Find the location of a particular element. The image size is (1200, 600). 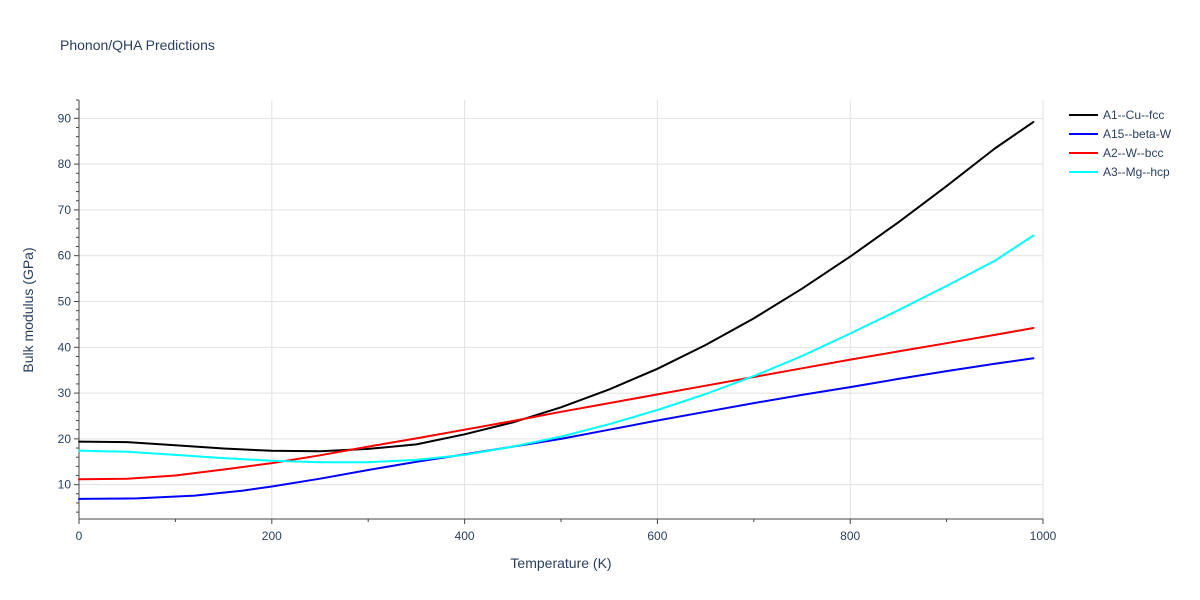

y-tick-label: 10 is located at coordinates (65, 485).